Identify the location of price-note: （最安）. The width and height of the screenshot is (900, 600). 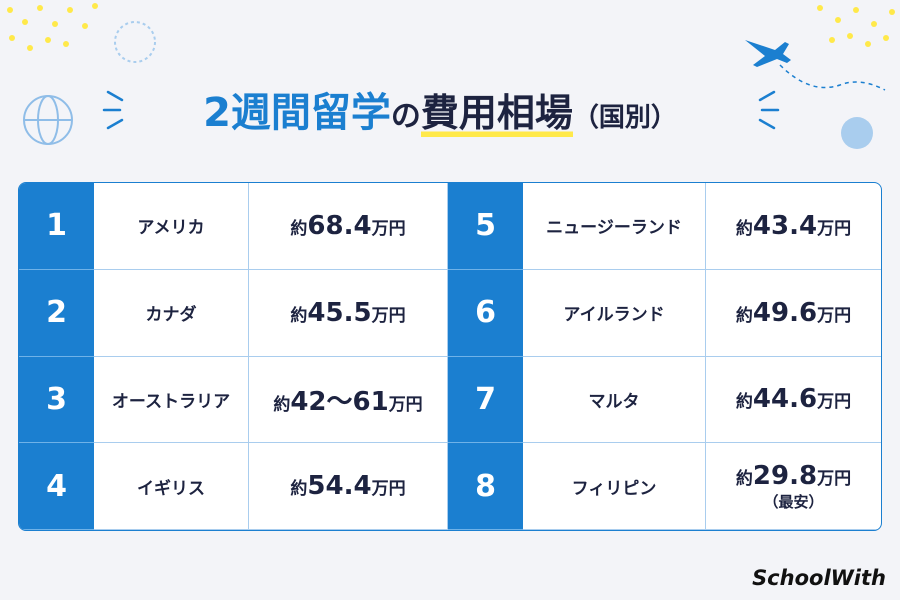
(793, 501).